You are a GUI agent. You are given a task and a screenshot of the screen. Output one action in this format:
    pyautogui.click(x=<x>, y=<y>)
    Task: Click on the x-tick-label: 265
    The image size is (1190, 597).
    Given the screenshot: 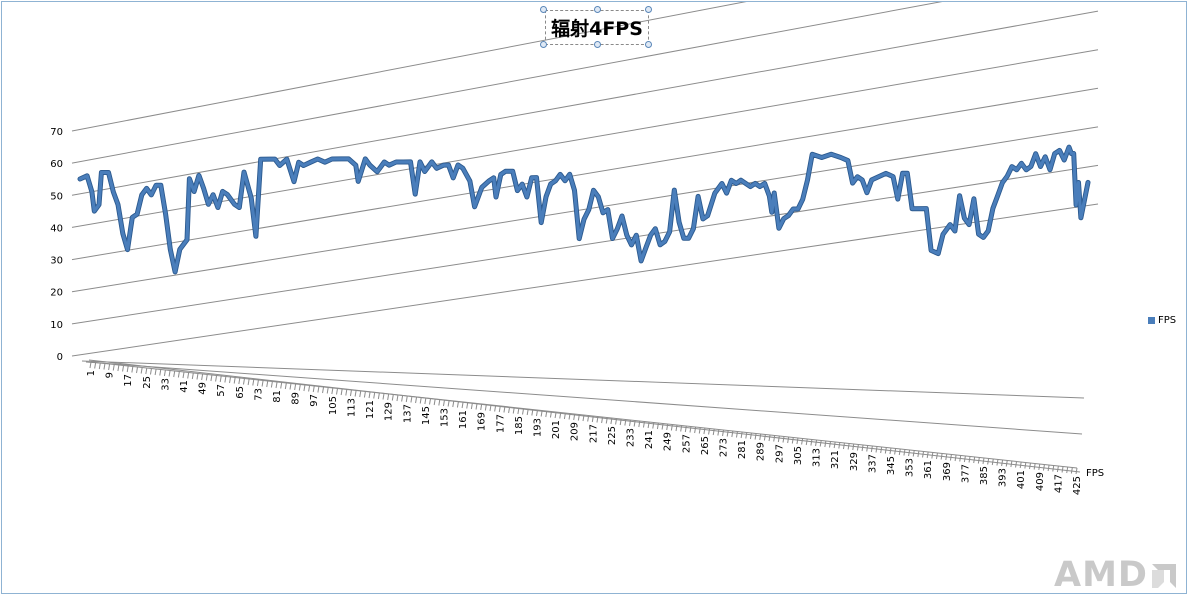 What is the action you would take?
    pyautogui.click(x=705, y=445)
    